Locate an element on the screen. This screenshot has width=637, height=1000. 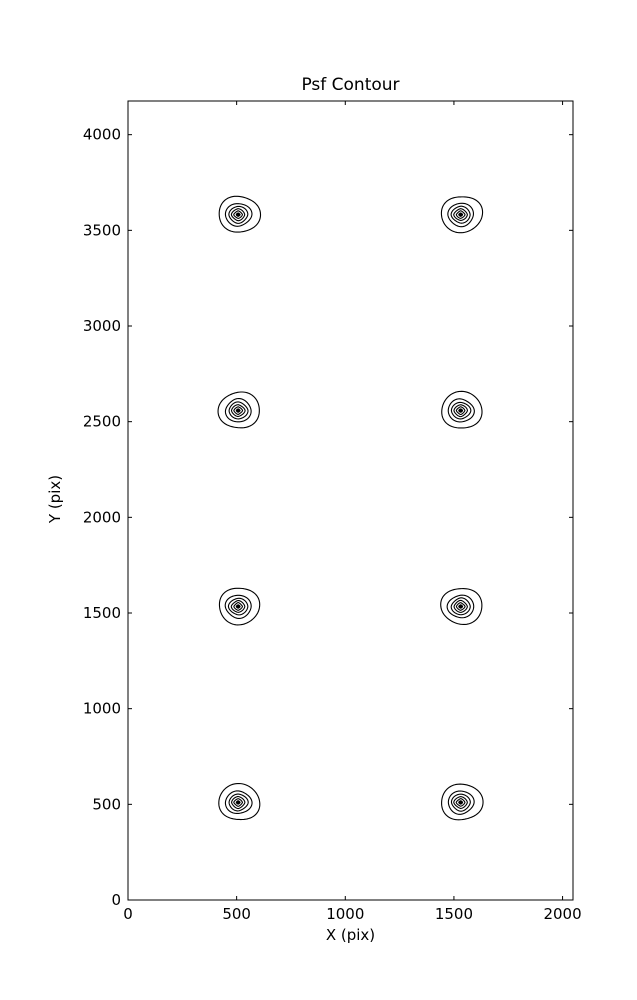
y-tick-label: 1500 is located at coordinates (102, 613).